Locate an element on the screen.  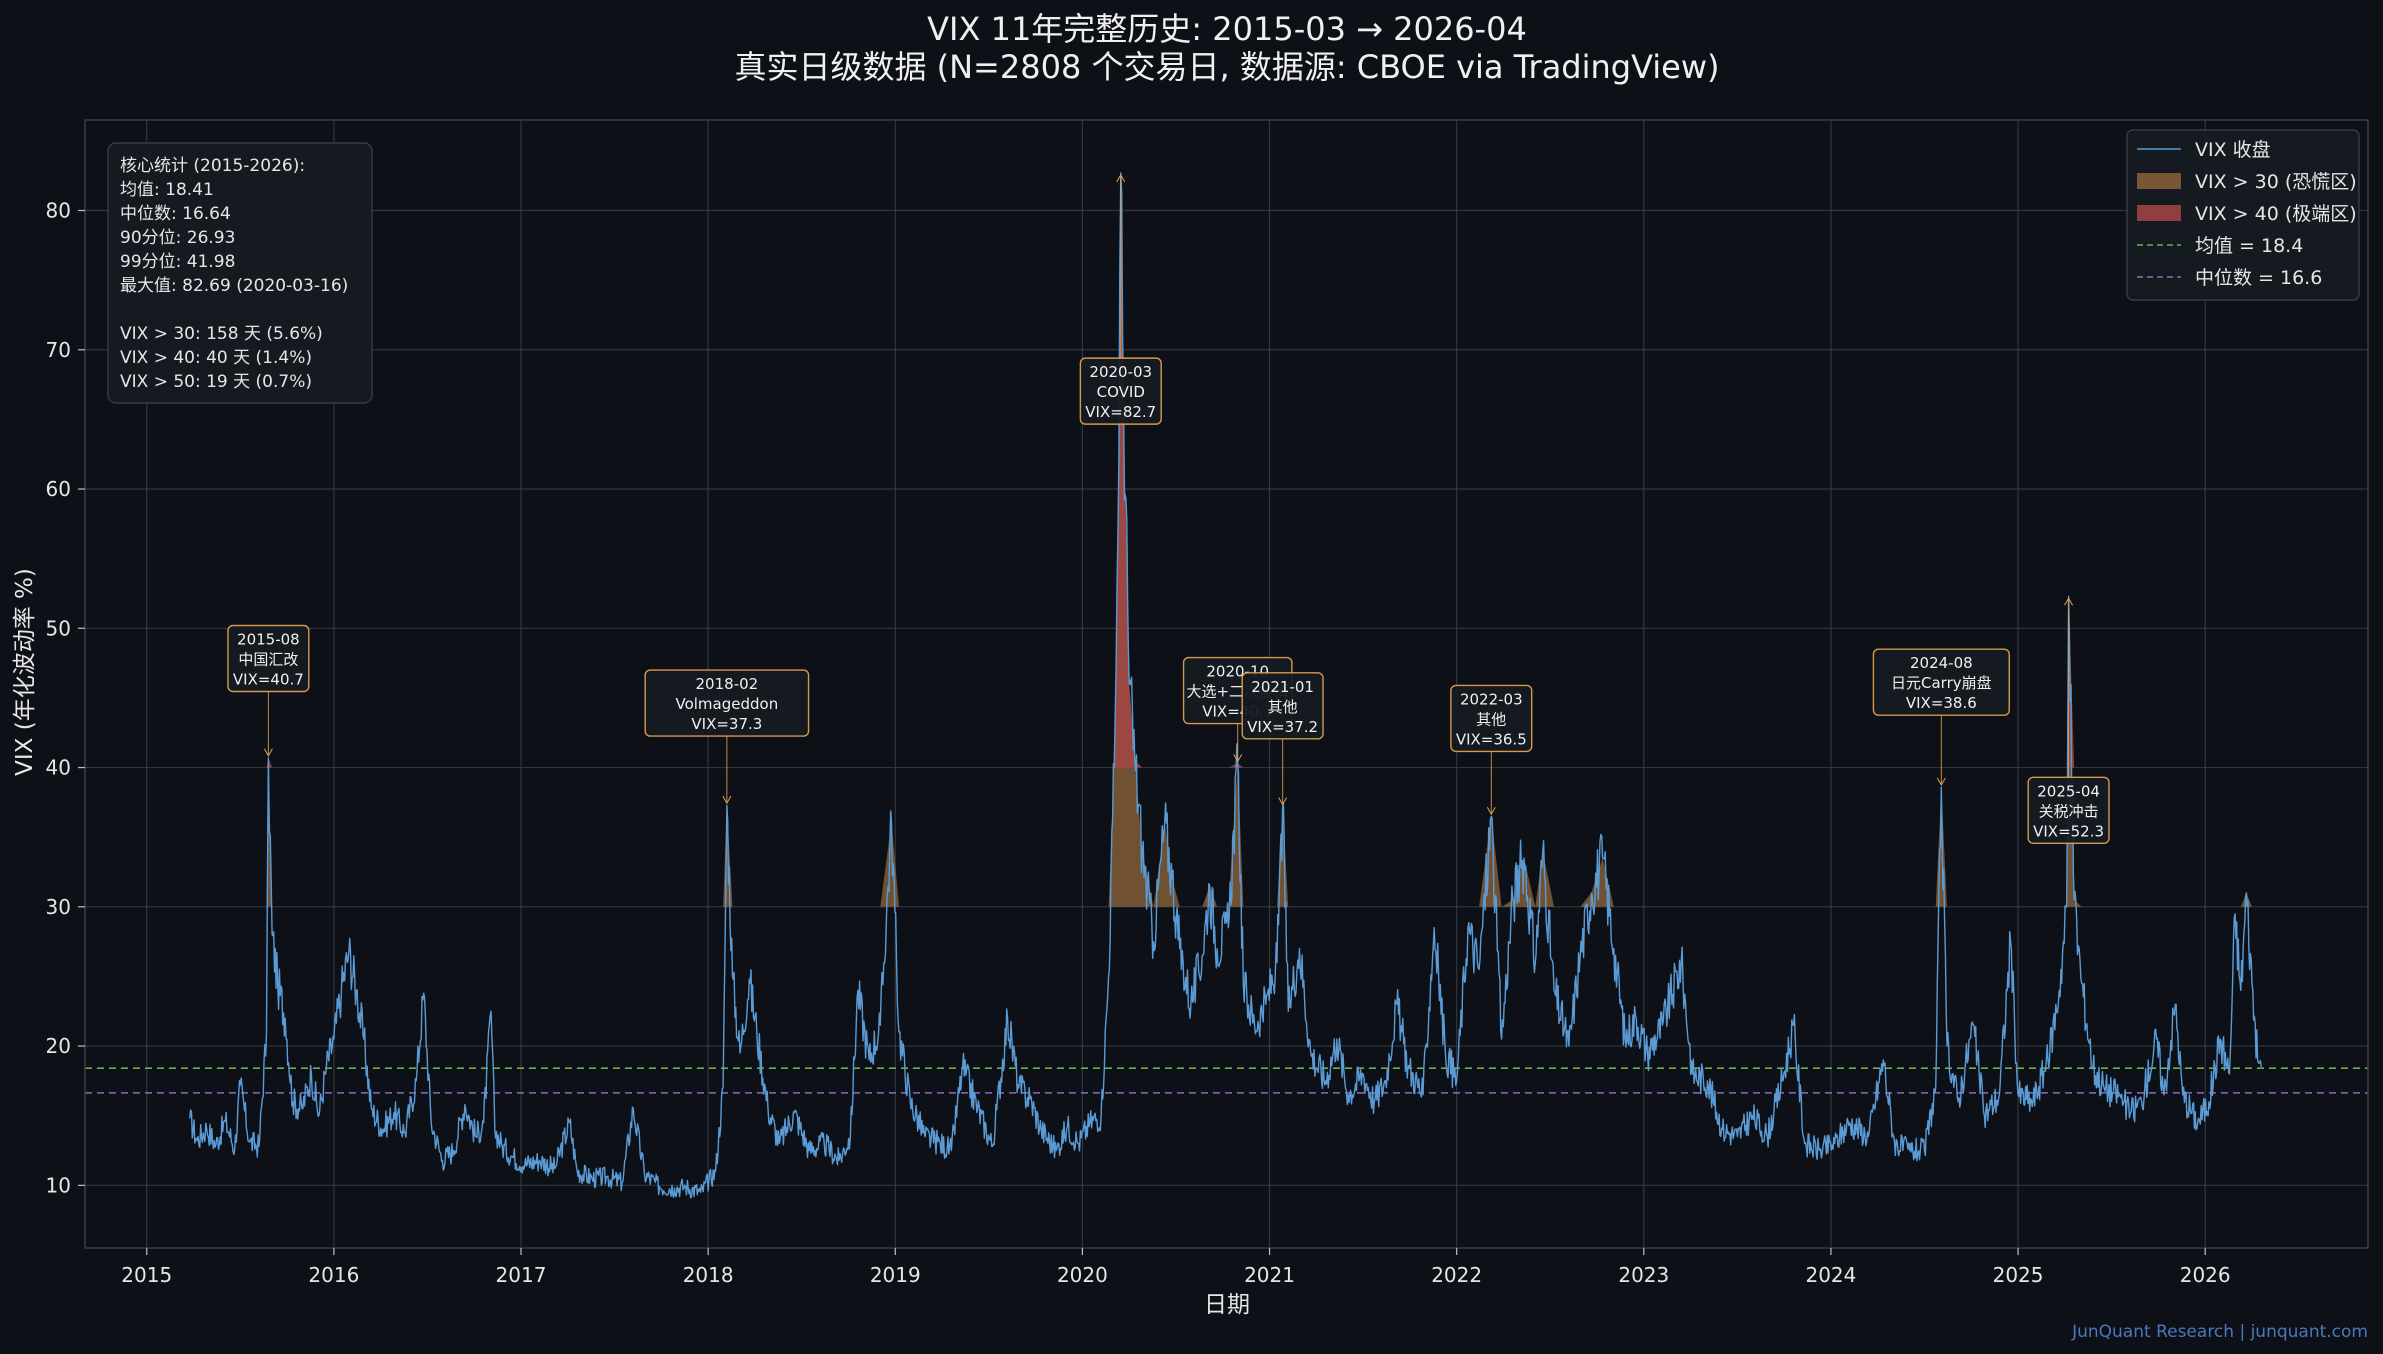
annotation-text: VIX=82.7 is located at coordinates (1120, 412).